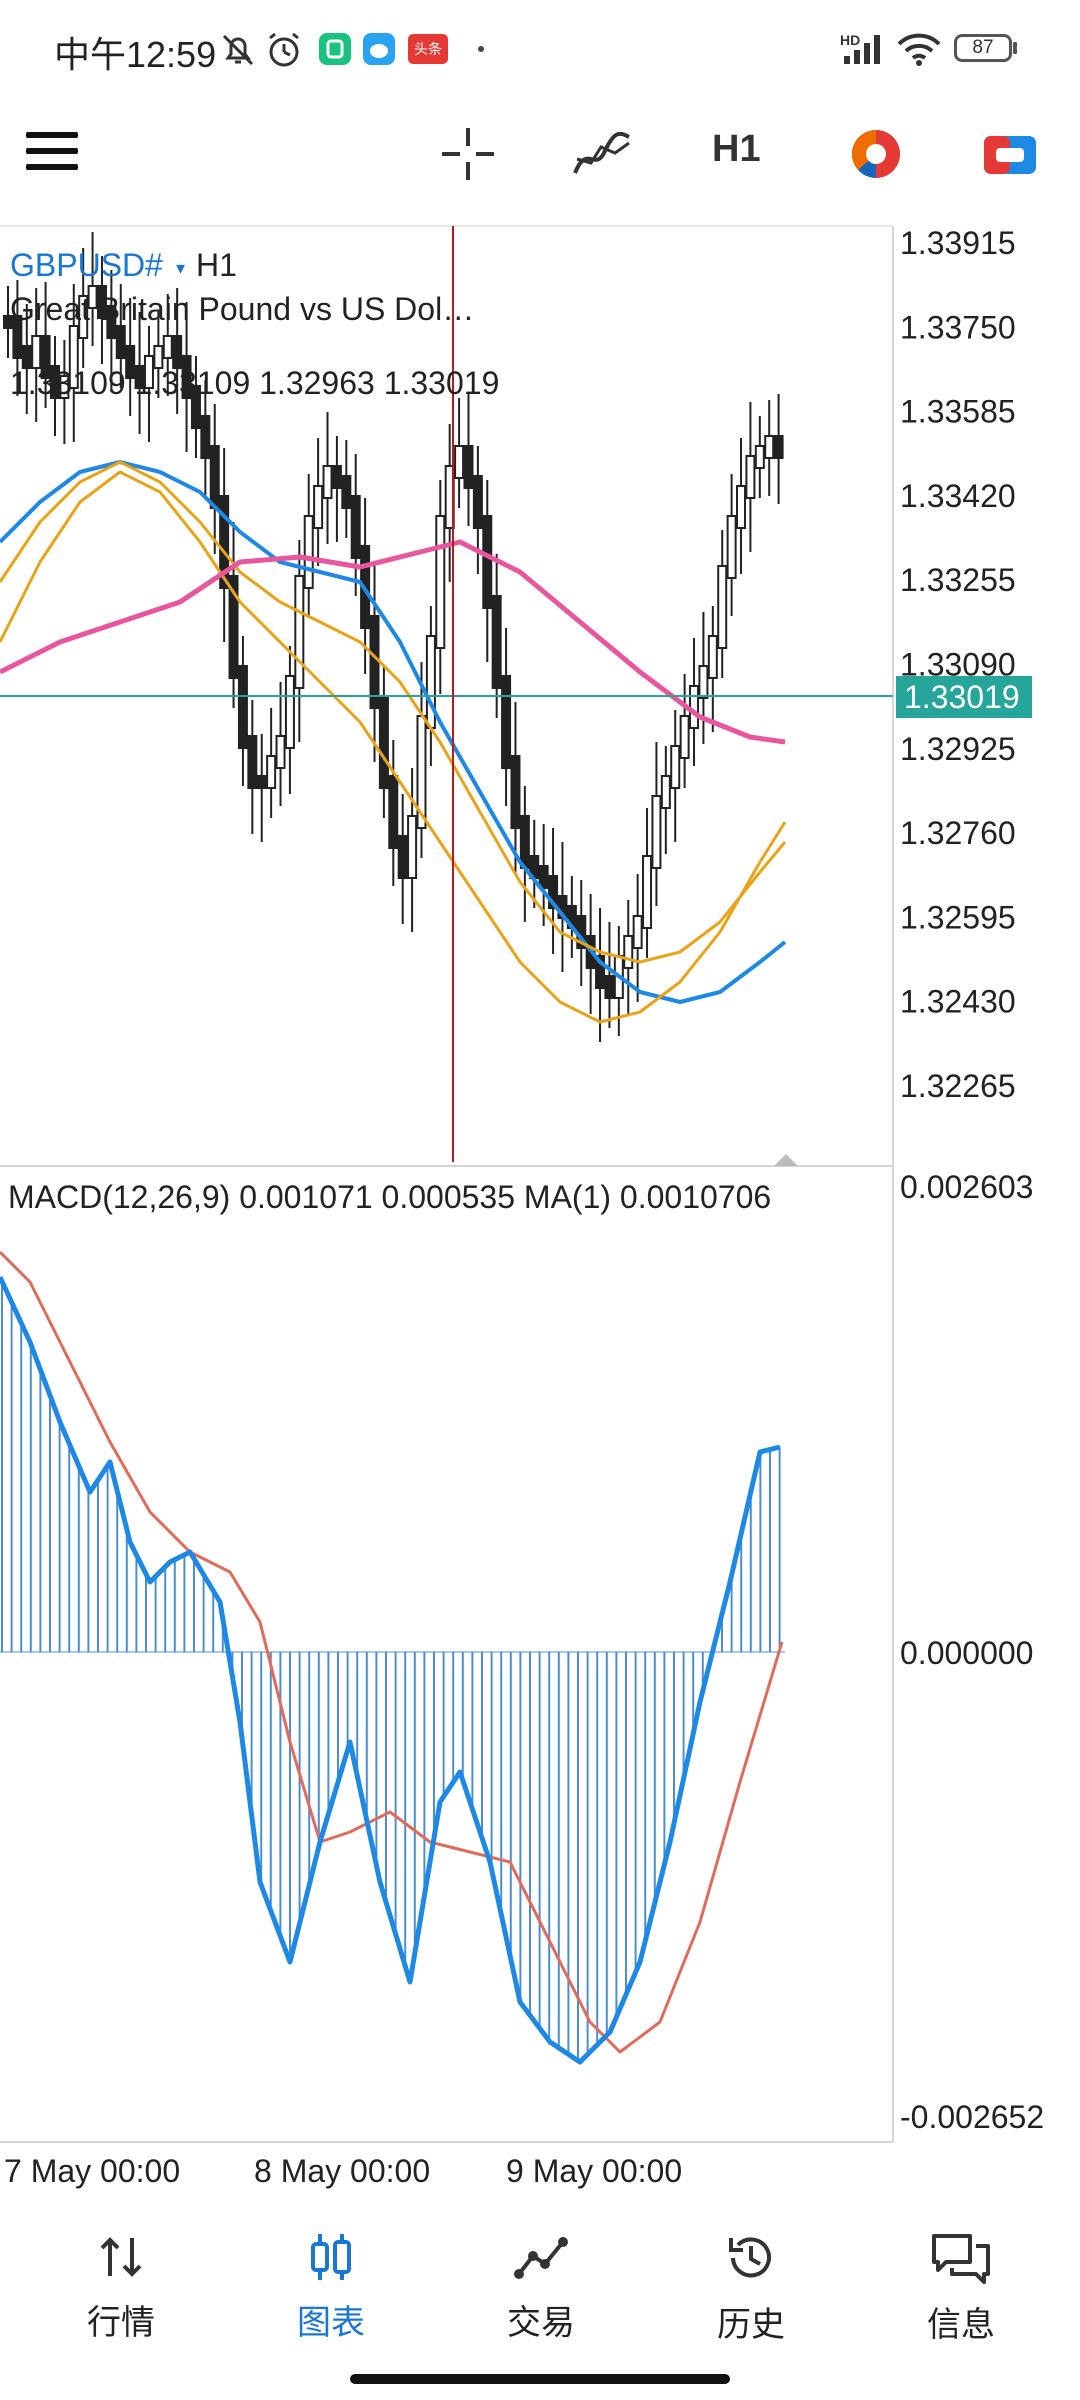 This screenshot has height=2400, width=1080. What do you see at coordinates (751, 2295) in the screenshot?
I see `tab-history: 历史` at bounding box center [751, 2295].